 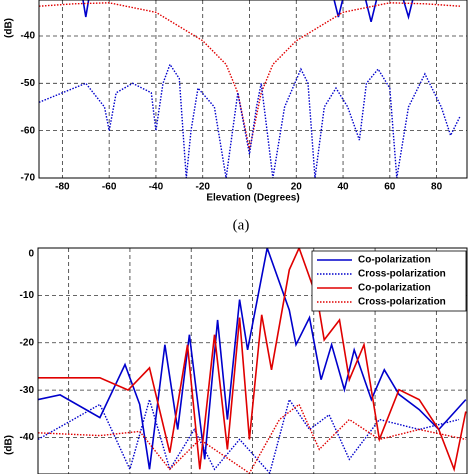 What do you see at coordinates (62, 187) in the screenshot?
I see `x-tick-label: -80` at bounding box center [62, 187].